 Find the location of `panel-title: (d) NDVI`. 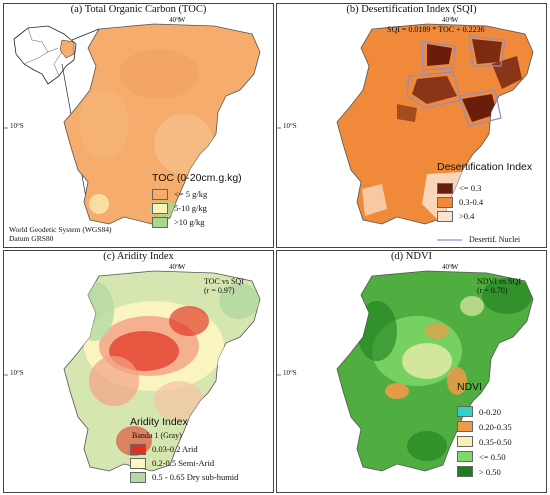

panel-title: (d) NDVI is located at coordinates (411, 256).